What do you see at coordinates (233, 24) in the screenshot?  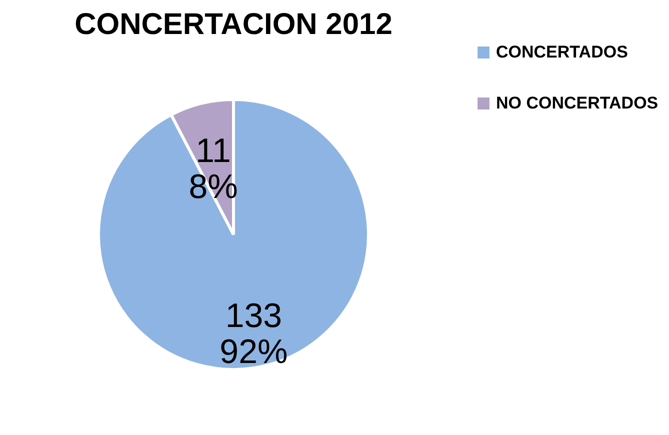 I see `chart-title: CONCERTACION 2012` at bounding box center [233, 24].